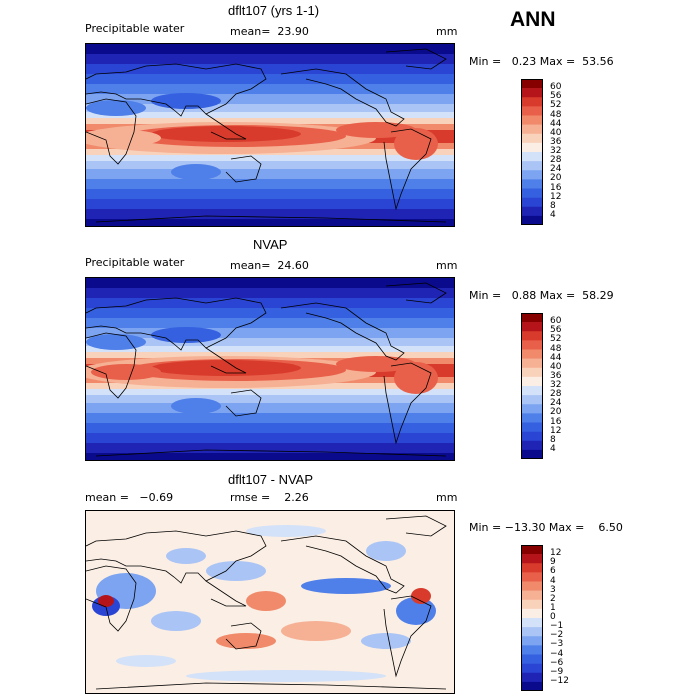 The height and width of the screenshot is (700, 700). Describe the element at coordinates (556, 151) in the screenshot. I see `colorbar-tick-label: 32` at that location.